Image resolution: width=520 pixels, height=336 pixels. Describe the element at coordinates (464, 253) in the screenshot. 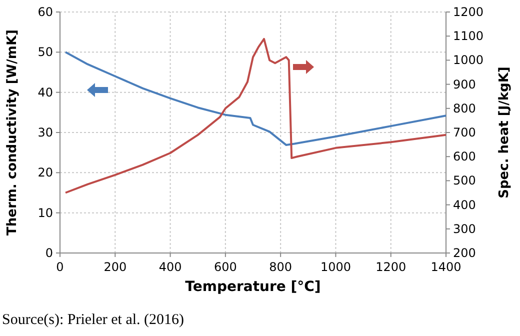

I see `y2-tick-label: 200` at that location.